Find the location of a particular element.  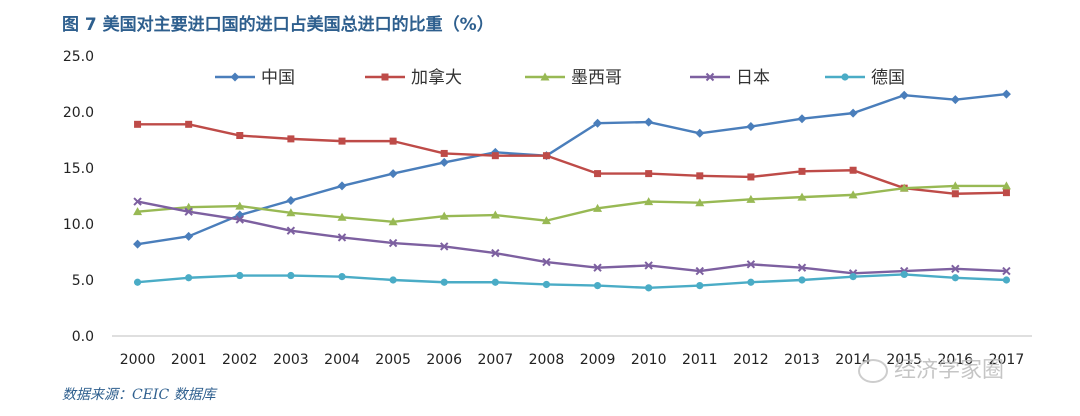

series-line is located at coordinates (572, 159).